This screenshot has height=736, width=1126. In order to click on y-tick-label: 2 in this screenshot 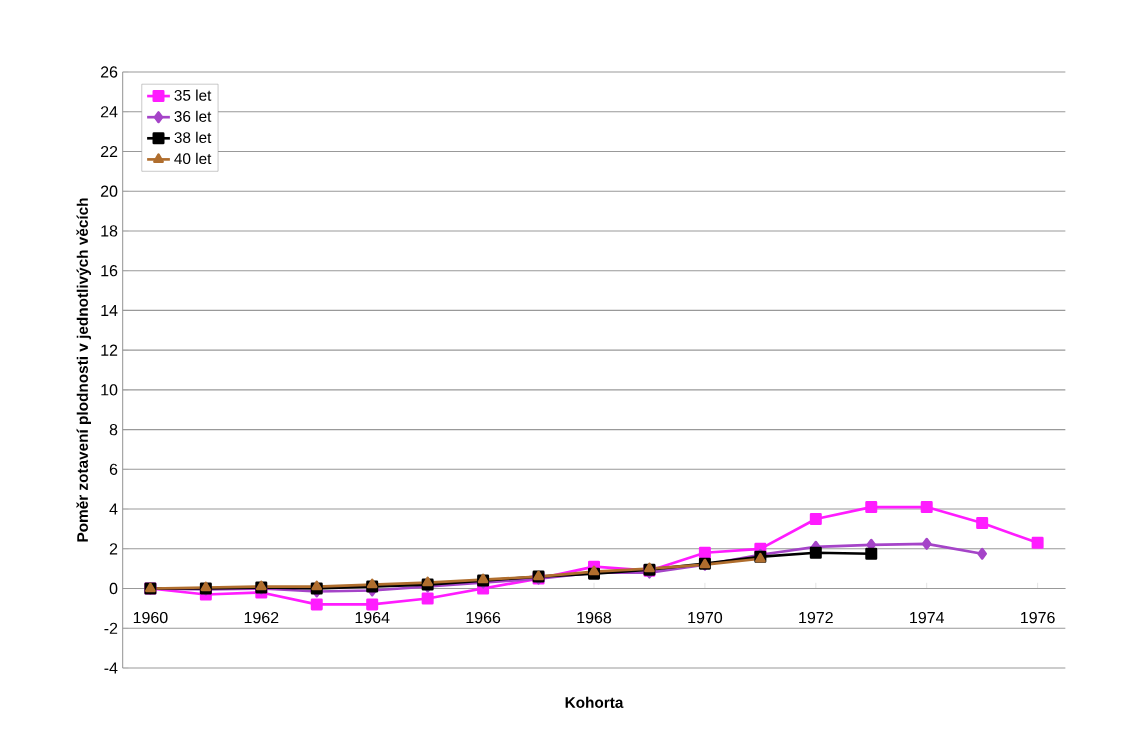, I will do `click(113, 549)`.